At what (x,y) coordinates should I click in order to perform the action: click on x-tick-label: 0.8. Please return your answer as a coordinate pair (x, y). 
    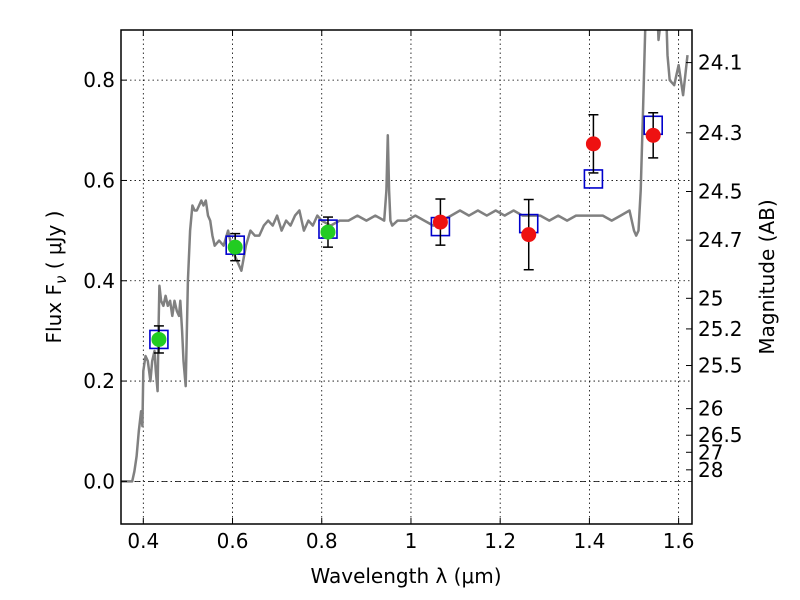
    Looking at the image, I should click on (322, 541).